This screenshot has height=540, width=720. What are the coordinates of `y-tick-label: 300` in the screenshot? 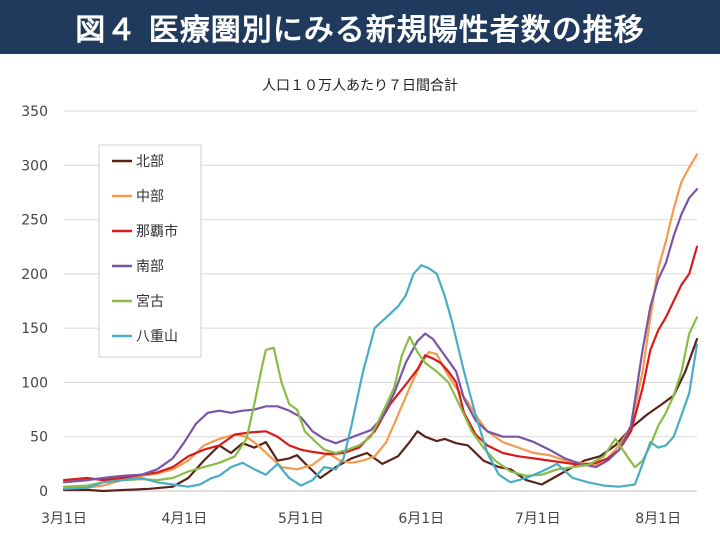 It's located at (34, 166).